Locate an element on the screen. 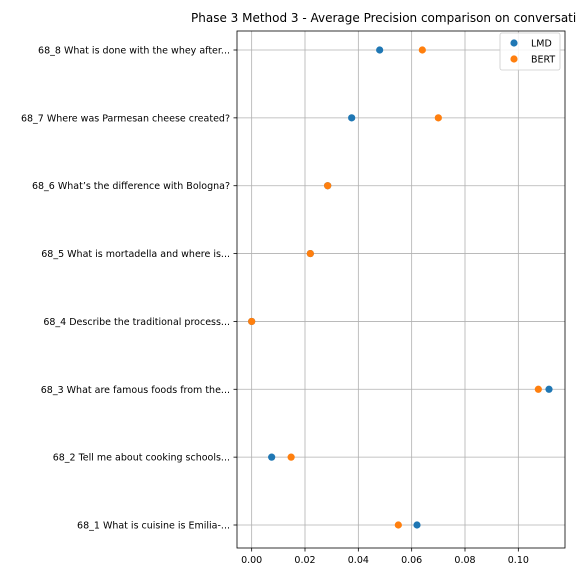 This screenshot has width=576, height=576. legend: LMD BERT is located at coordinates (530, 51).